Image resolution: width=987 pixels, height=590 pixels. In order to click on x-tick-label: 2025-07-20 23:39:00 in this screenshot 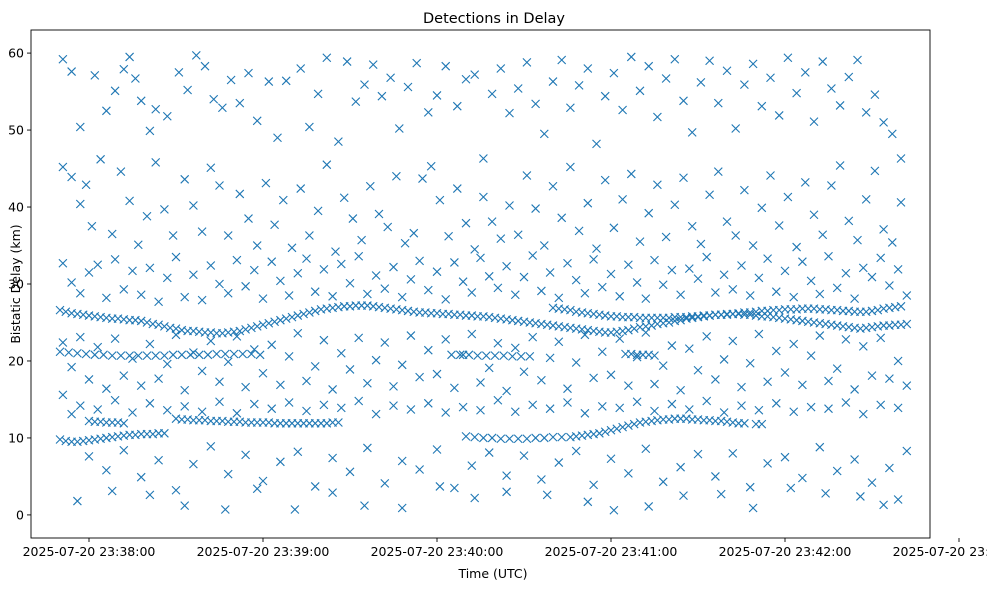, I will do `click(263, 551)`.